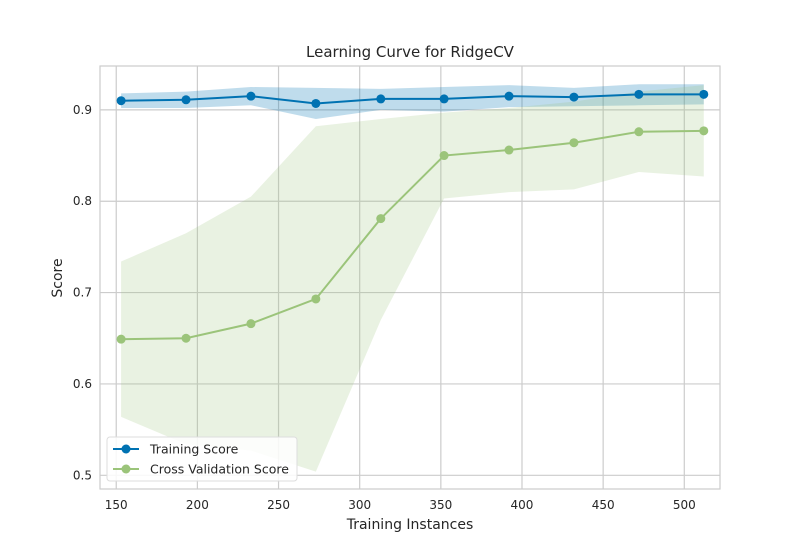  Describe the element at coordinates (603, 505) in the screenshot. I see `x-tick-label: 450` at that location.